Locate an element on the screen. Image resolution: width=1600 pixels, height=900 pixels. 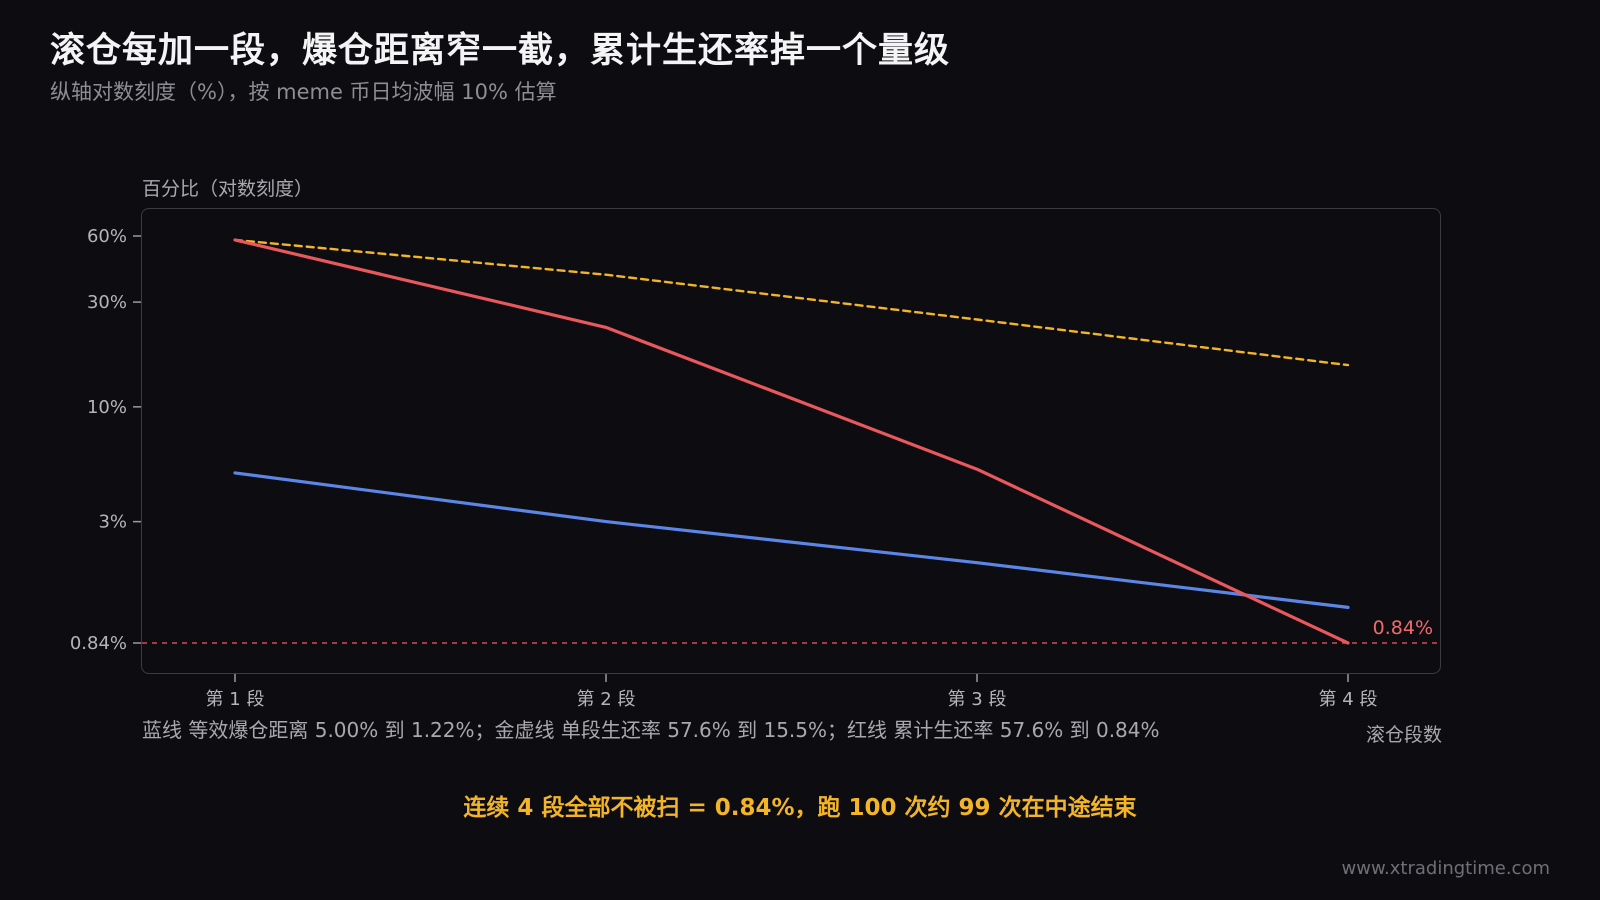
y-tick-label: 0.84% is located at coordinates (98, 643).